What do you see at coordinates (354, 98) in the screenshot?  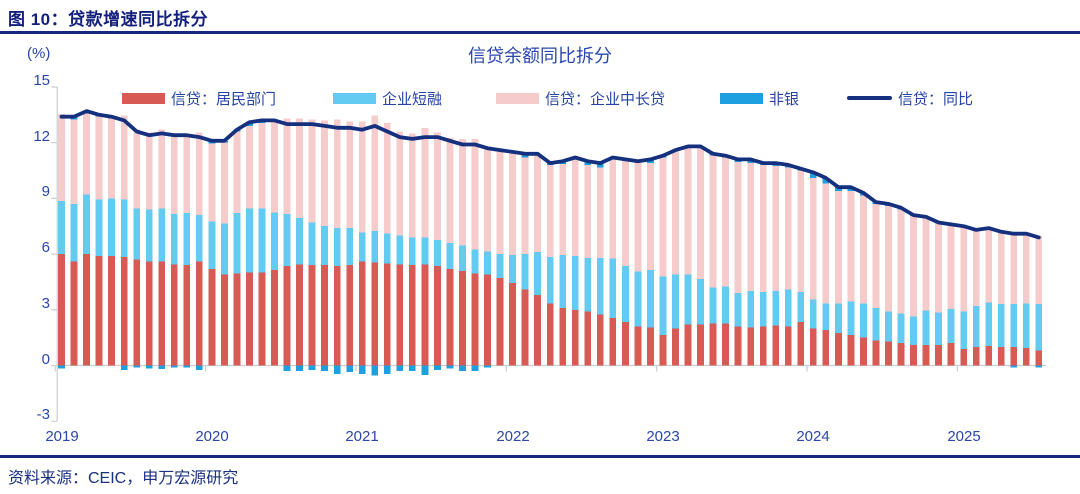 I see `corporate-short-financing-swatch-icon` at bounding box center [354, 98].